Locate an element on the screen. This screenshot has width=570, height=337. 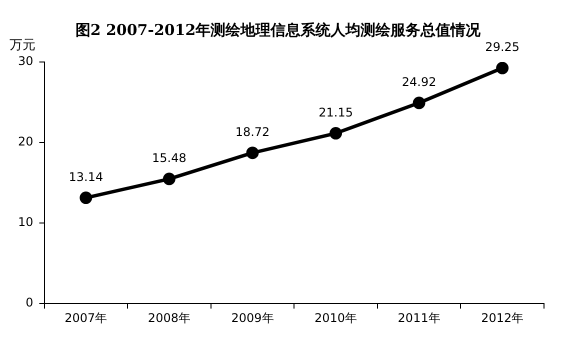
y-tick-label: 10 is located at coordinates (26, 222).